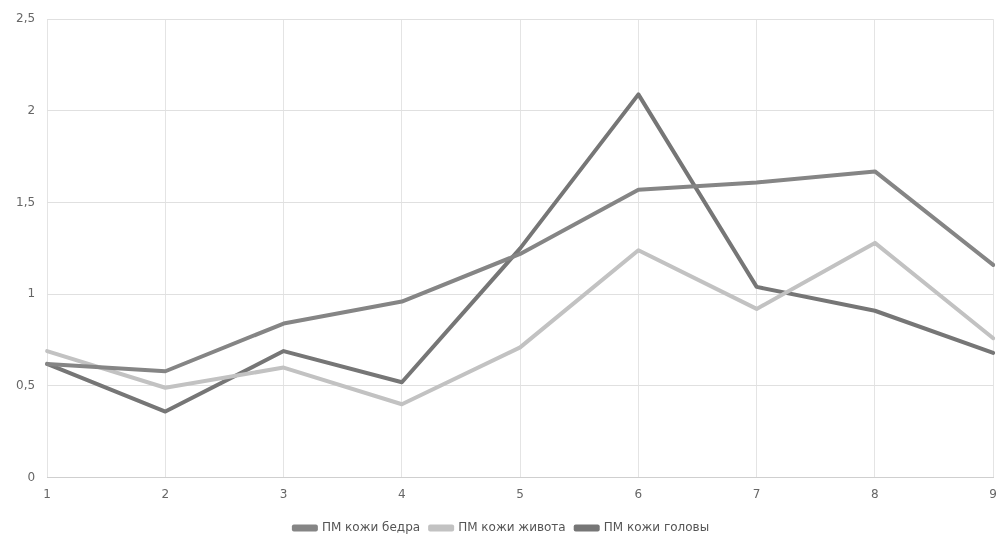 The height and width of the screenshot is (544, 1007). I want to click on x-tick-label: 7, so click(756, 493).